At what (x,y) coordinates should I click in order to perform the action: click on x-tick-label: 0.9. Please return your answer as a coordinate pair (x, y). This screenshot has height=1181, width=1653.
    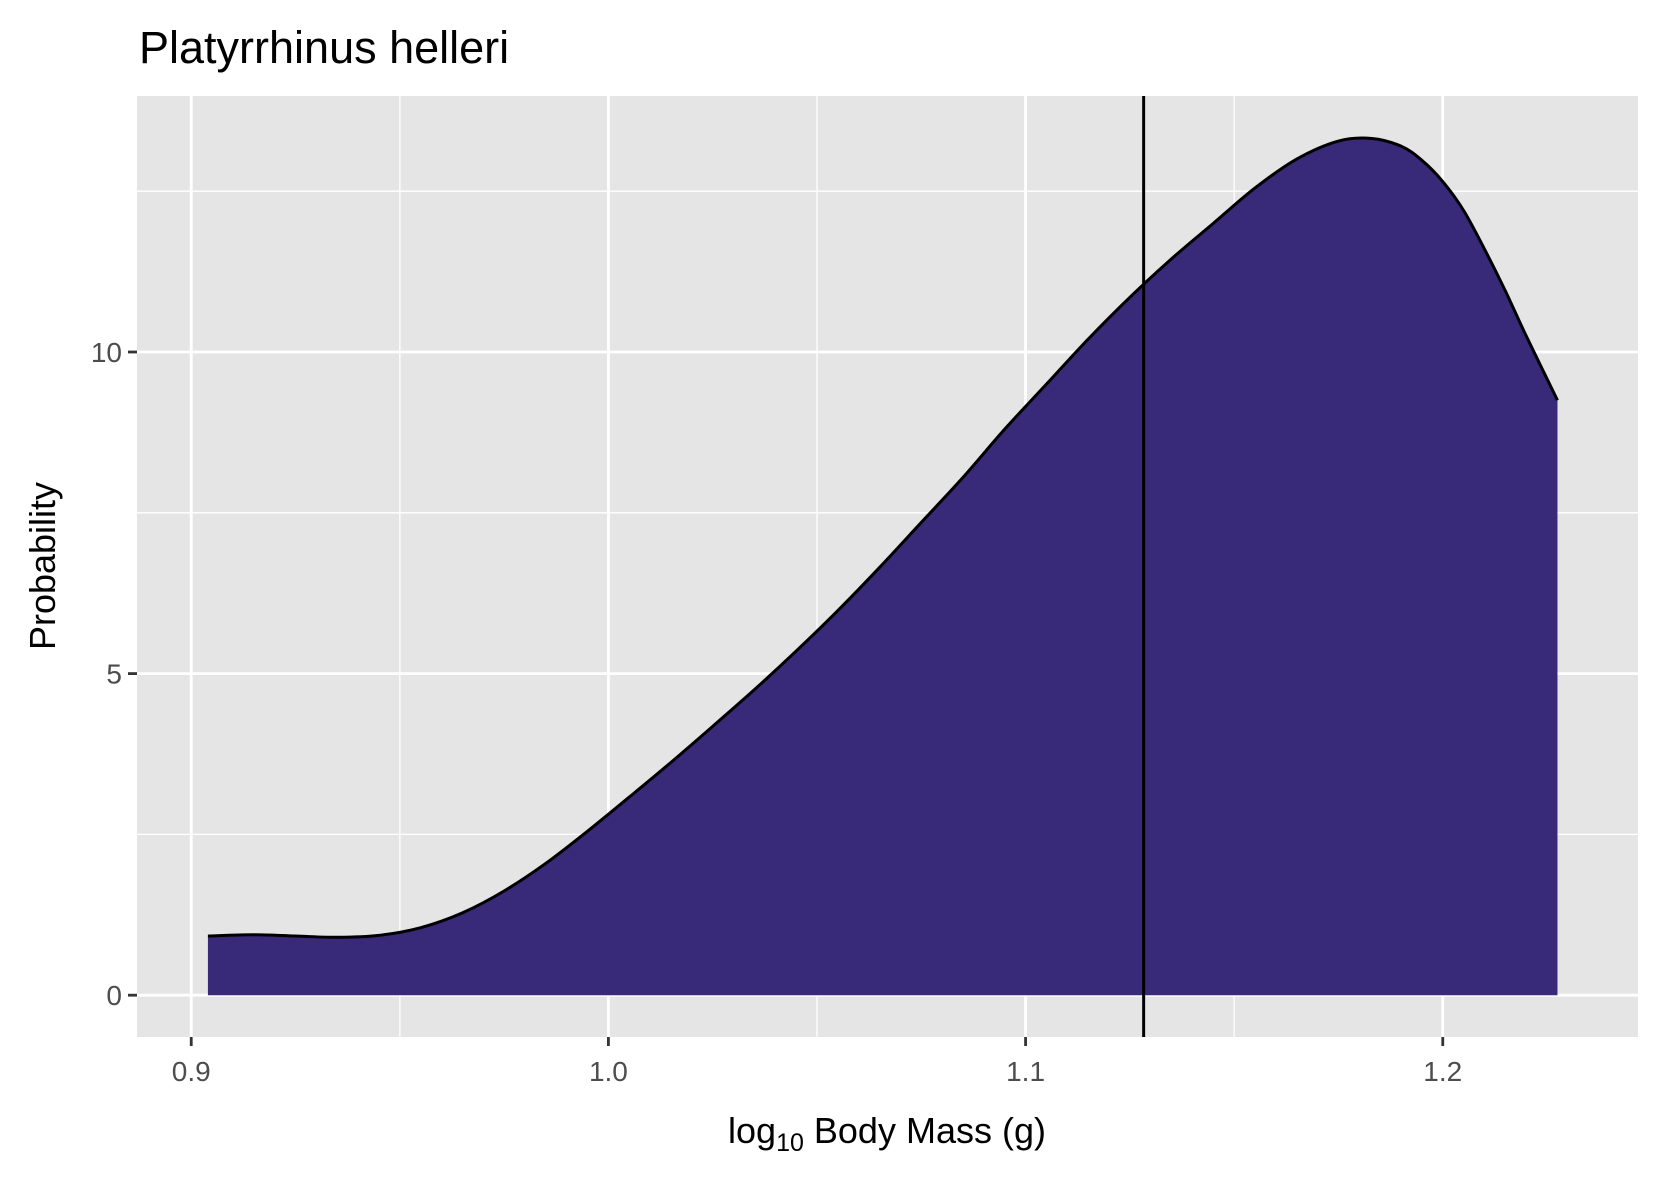
    Looking at the image, I should click on (191, 1071).